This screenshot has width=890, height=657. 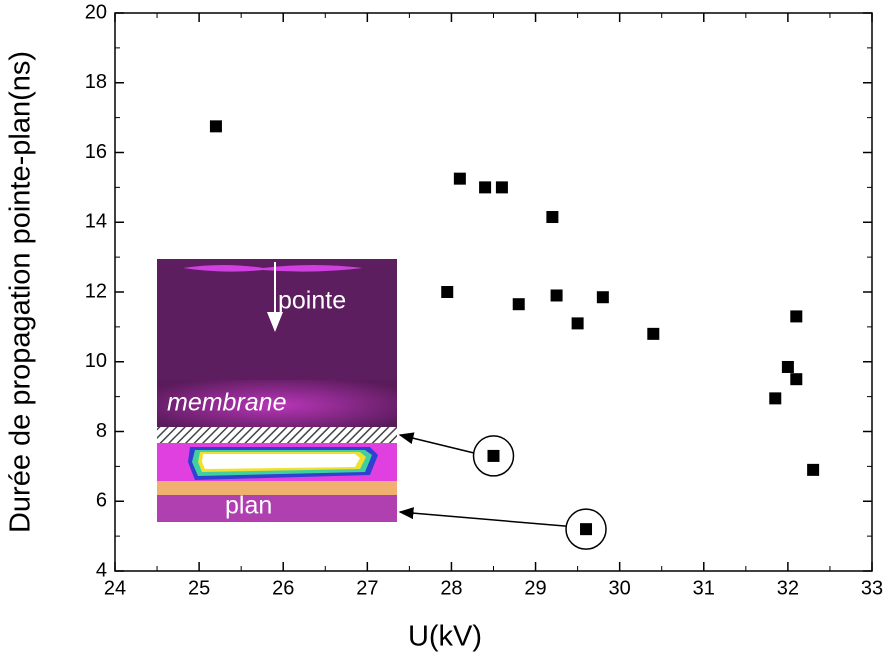 I want to click on y-tick-label: 10, so click(x=96, y=361).